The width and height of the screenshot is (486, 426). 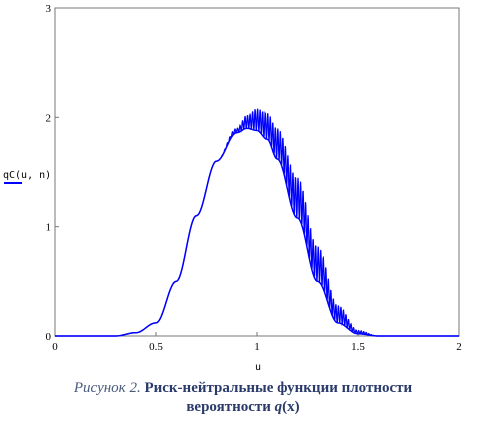 What do you see at coordinates (49, 228) in the screenshot?
I see `y-tick-label: 1` at bounding box center [49, 228].